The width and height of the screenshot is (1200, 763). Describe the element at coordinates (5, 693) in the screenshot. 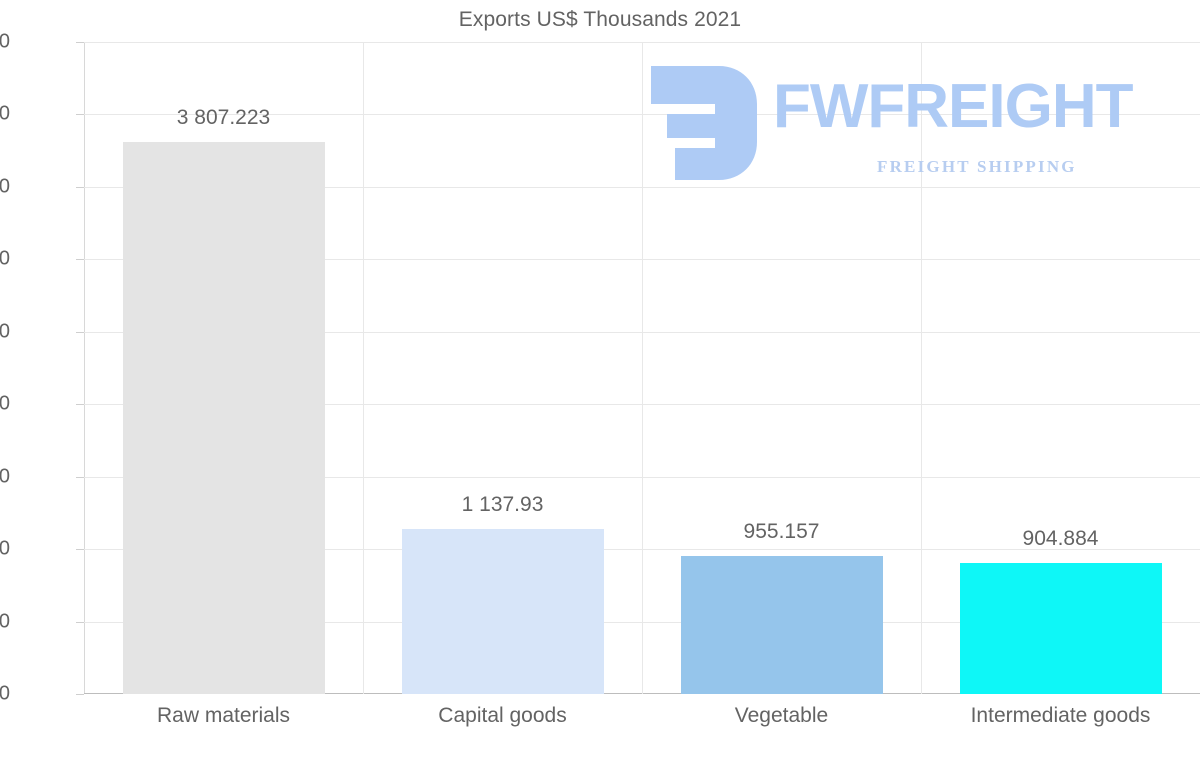

I see `y-axis-tick-label: 0` at that location.